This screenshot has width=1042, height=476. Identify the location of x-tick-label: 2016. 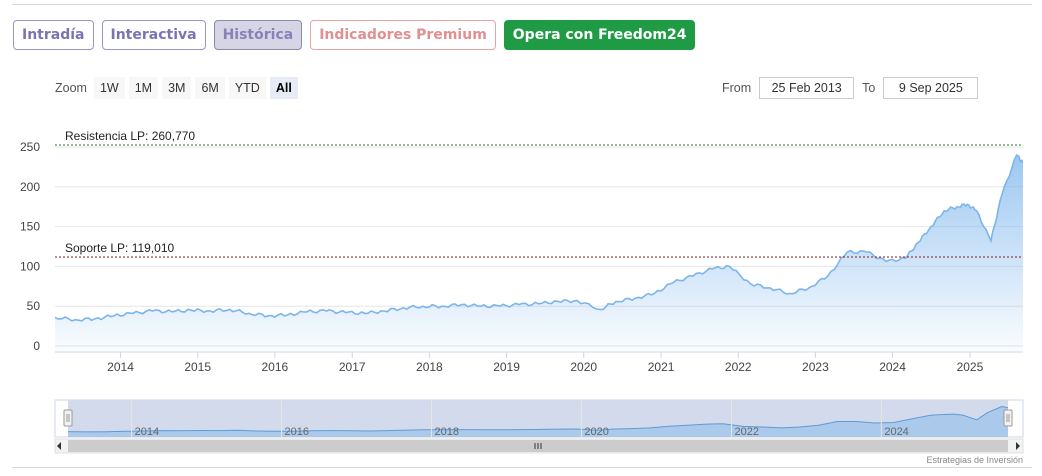
(275, 367).